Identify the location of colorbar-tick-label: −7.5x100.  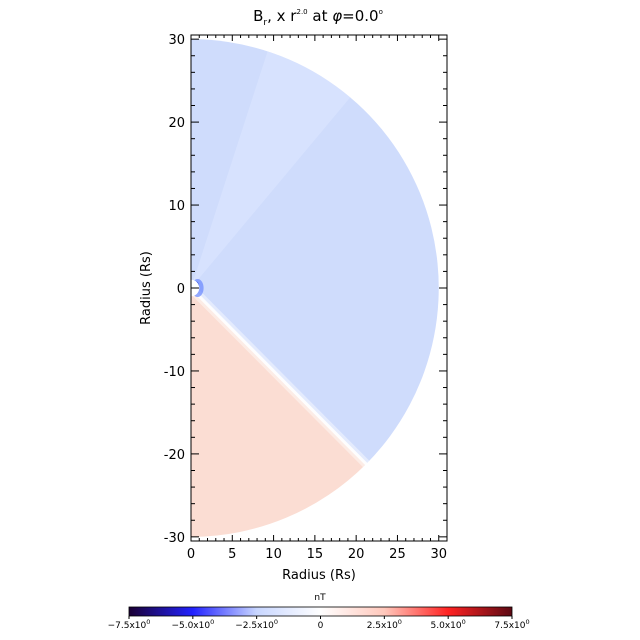
(129, 624).